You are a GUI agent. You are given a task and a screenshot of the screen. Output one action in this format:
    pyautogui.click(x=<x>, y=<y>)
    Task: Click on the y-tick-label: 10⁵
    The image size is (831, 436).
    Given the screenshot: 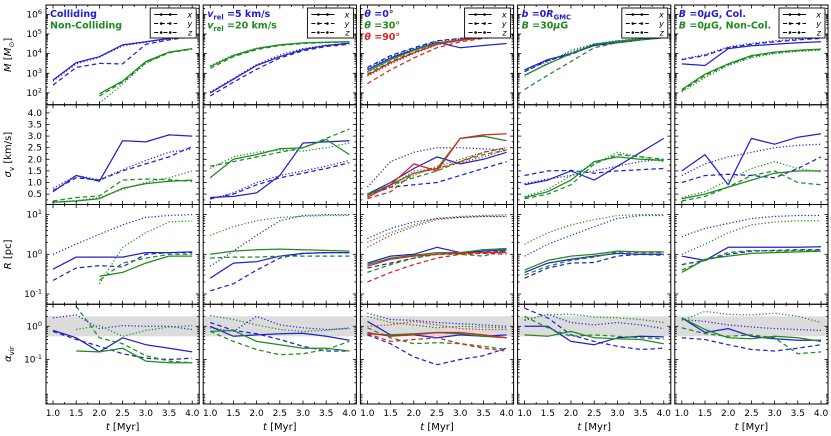 What is the action you would take?
    pyautogui.click(x=34, y=34)
    